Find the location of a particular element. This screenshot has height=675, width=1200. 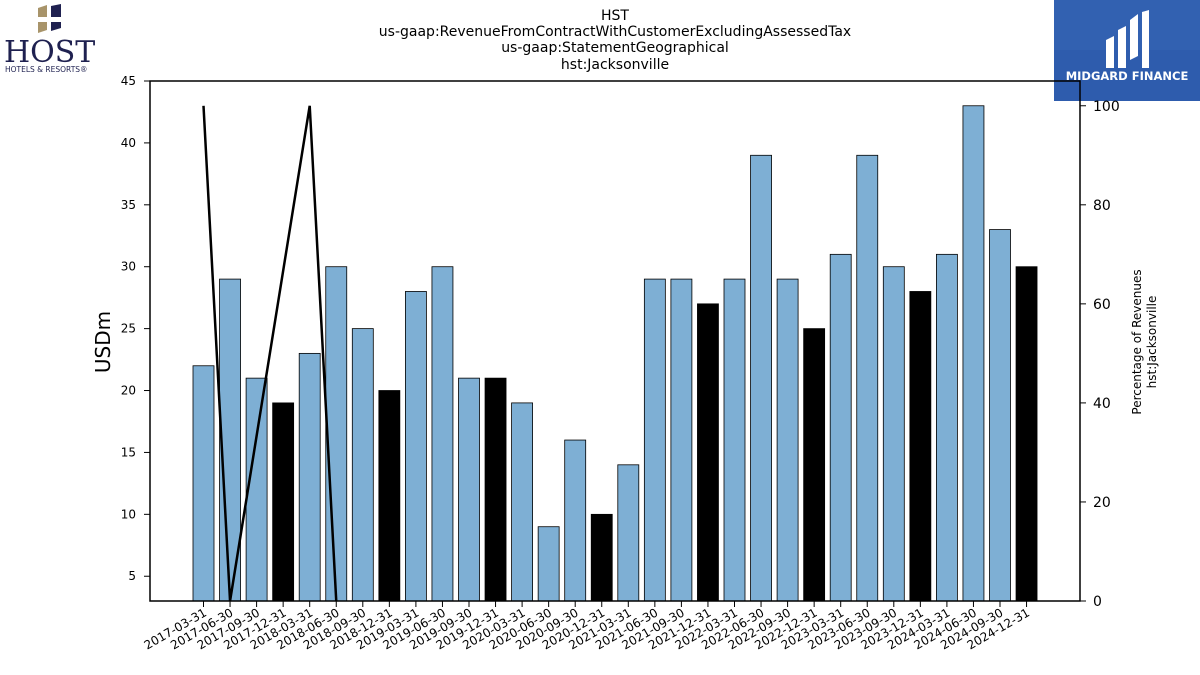

y-tick-label: 10 is located at coordinates (128, 514).